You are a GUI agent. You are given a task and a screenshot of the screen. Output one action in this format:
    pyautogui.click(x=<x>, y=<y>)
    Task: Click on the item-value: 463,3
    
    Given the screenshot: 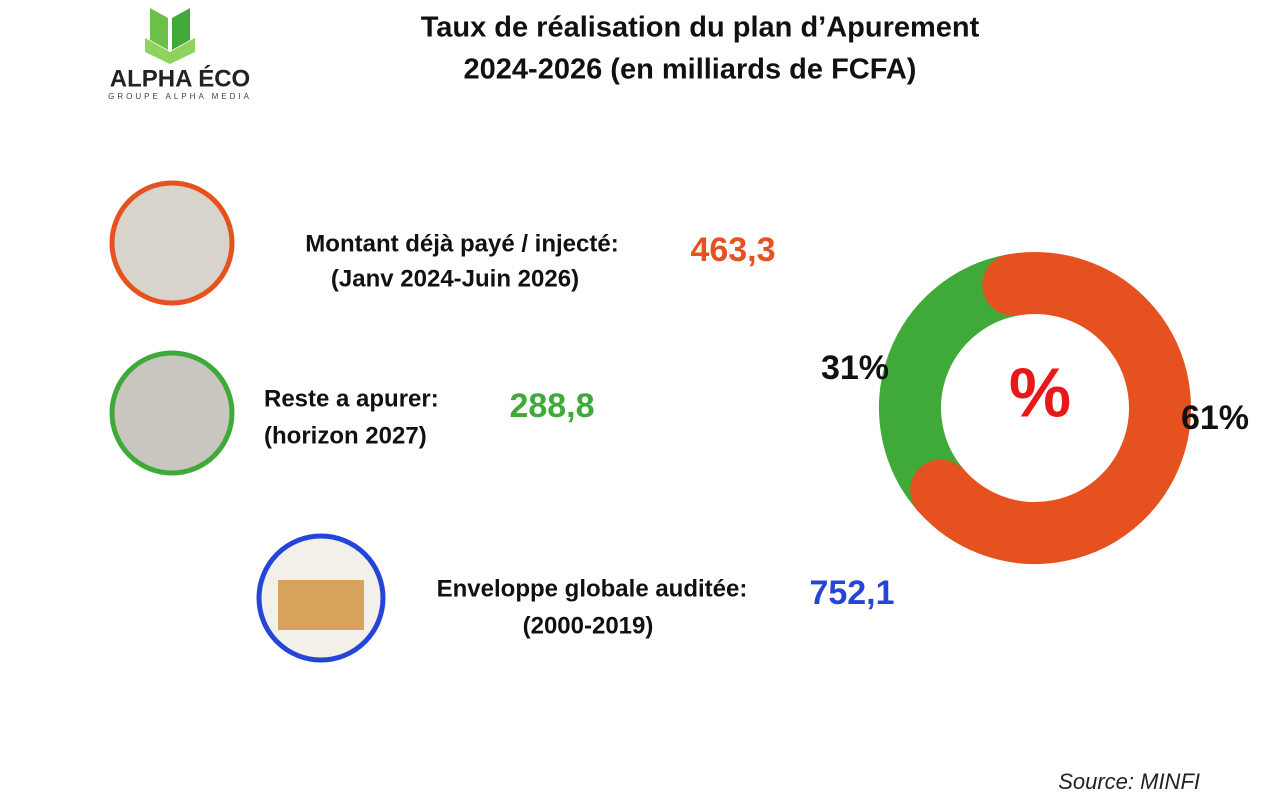 What is the action you would take?
    pyautogui.click(x=732, y=250)
    